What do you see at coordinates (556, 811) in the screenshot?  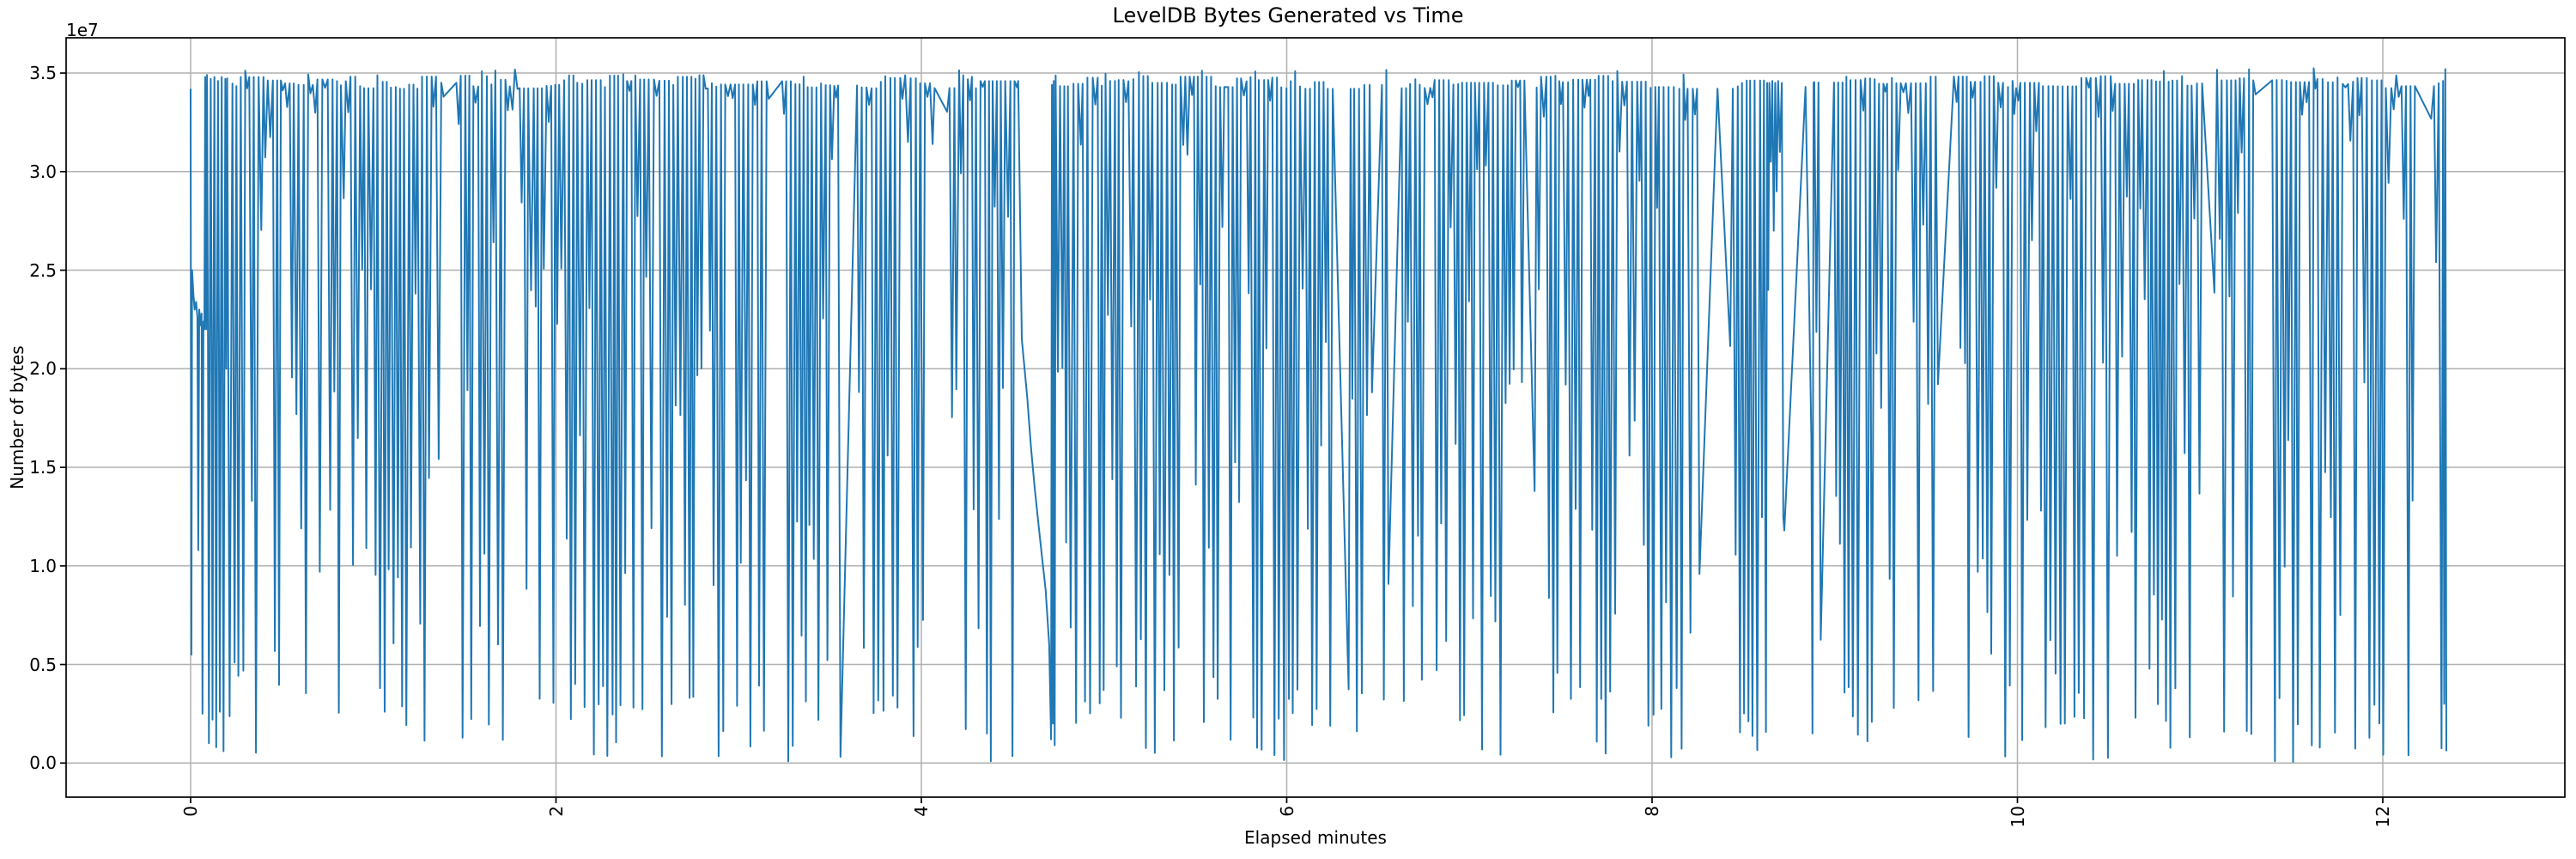 I see `x-tick-label: 2` at bounding box center [556, 811].